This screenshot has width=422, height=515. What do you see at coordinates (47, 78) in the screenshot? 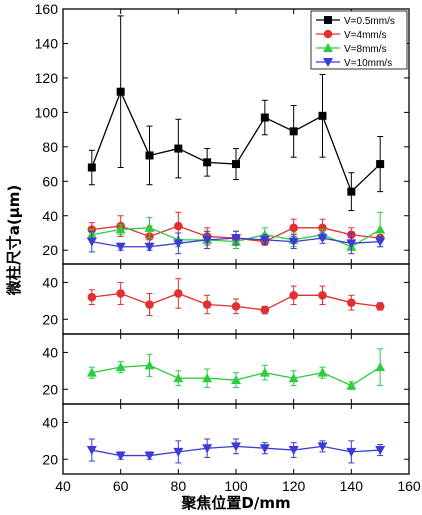
I see `y-tick-label: 120` at bounding box center [47, 78].